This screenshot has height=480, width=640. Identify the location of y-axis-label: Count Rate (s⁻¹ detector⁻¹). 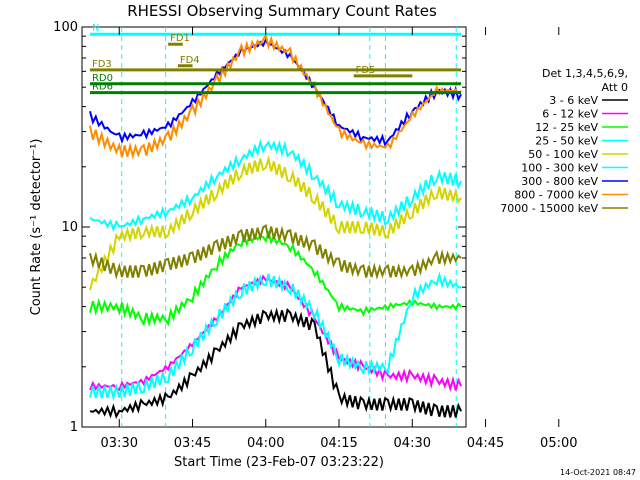
(36, 227).